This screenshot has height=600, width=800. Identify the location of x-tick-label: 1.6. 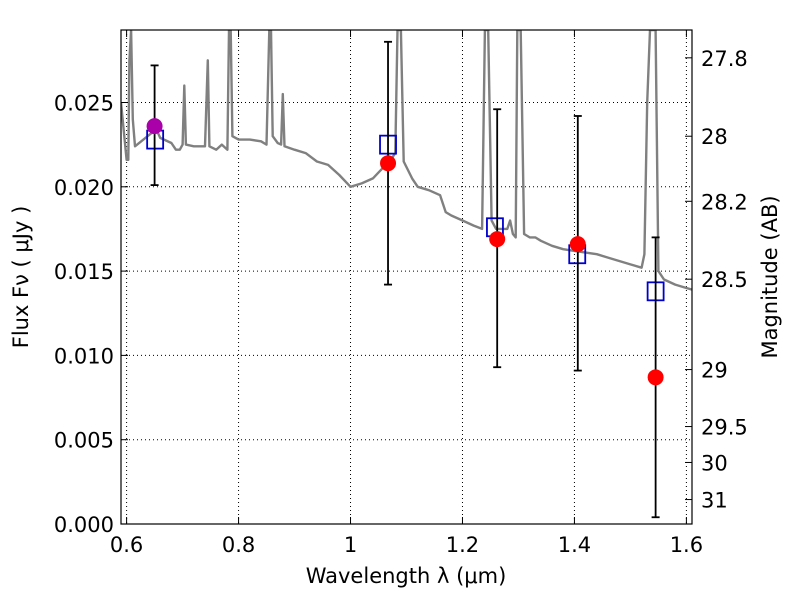
(686, 545).